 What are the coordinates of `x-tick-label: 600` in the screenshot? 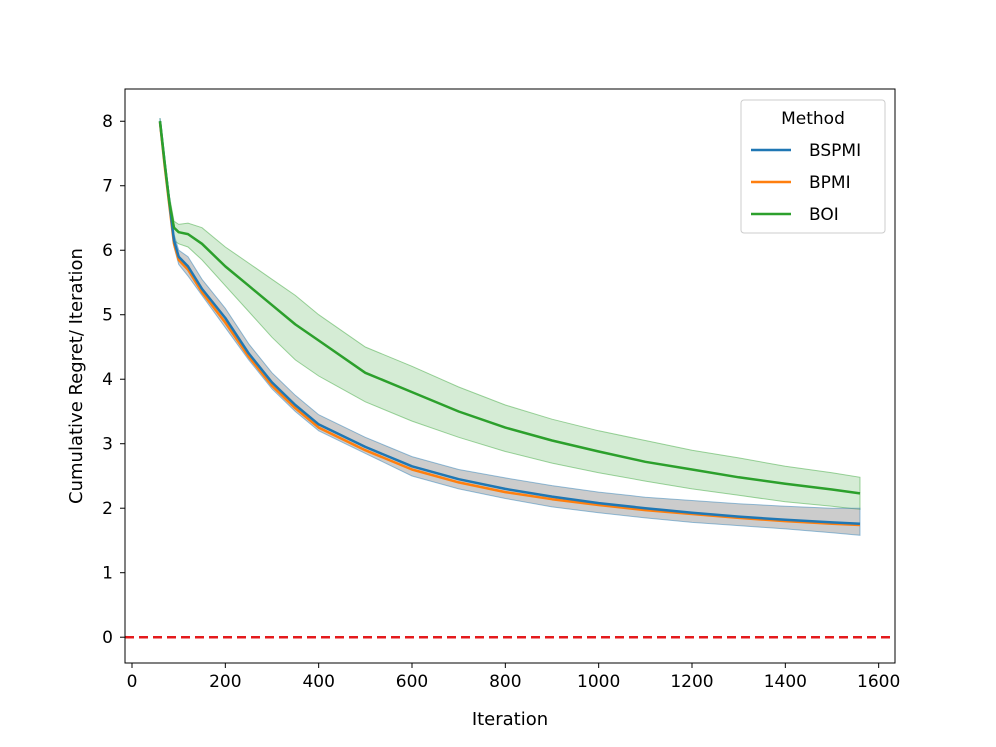 It's located at (412, 682).